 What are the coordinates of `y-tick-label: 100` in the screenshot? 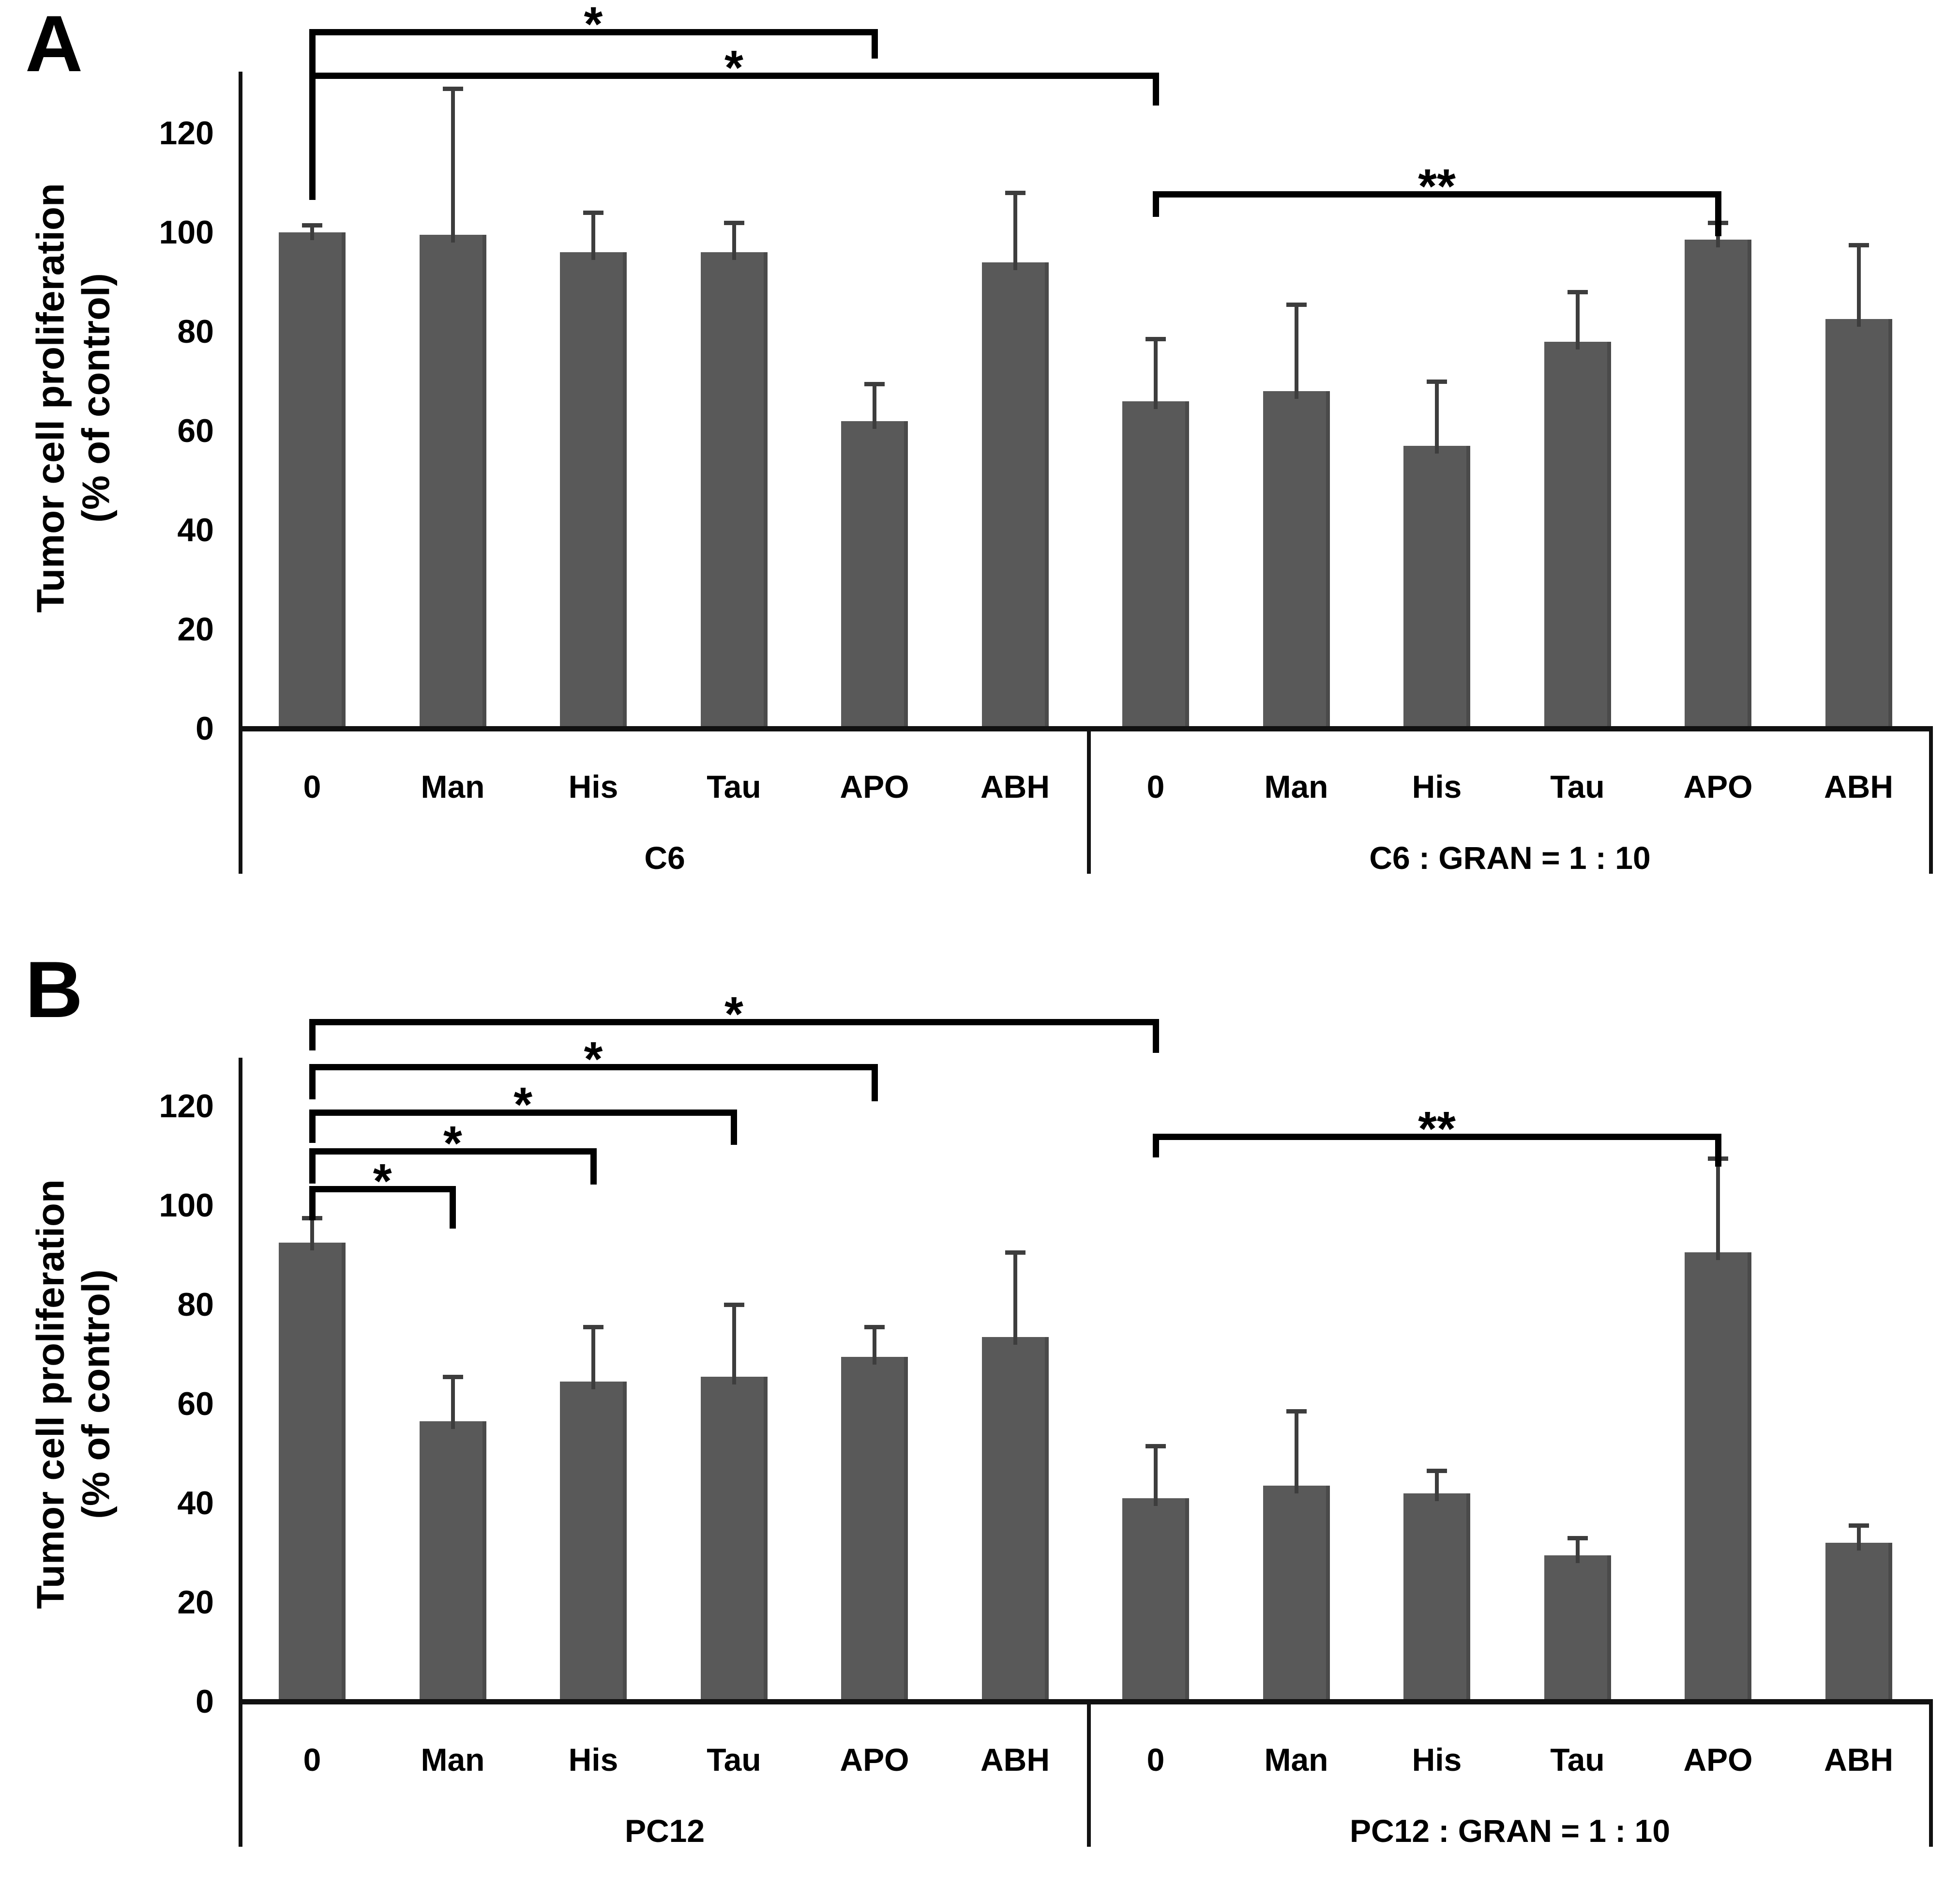 It's located at (186, 1205).